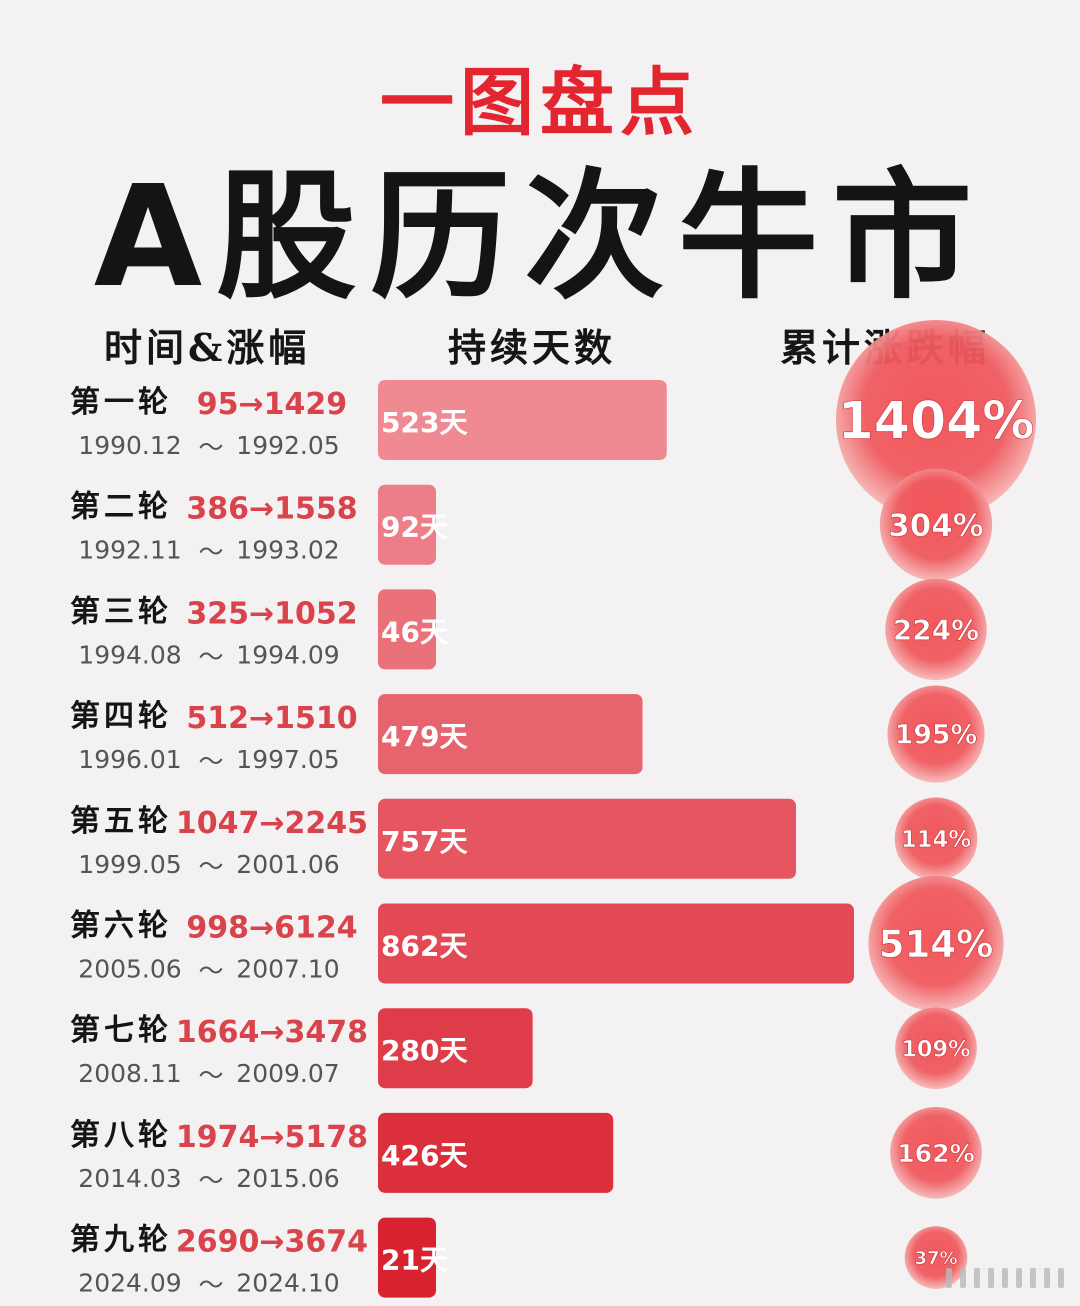 This screenshot has height=1306, width=1080. I want to click on duration-label: 862天, so click(424, 946).